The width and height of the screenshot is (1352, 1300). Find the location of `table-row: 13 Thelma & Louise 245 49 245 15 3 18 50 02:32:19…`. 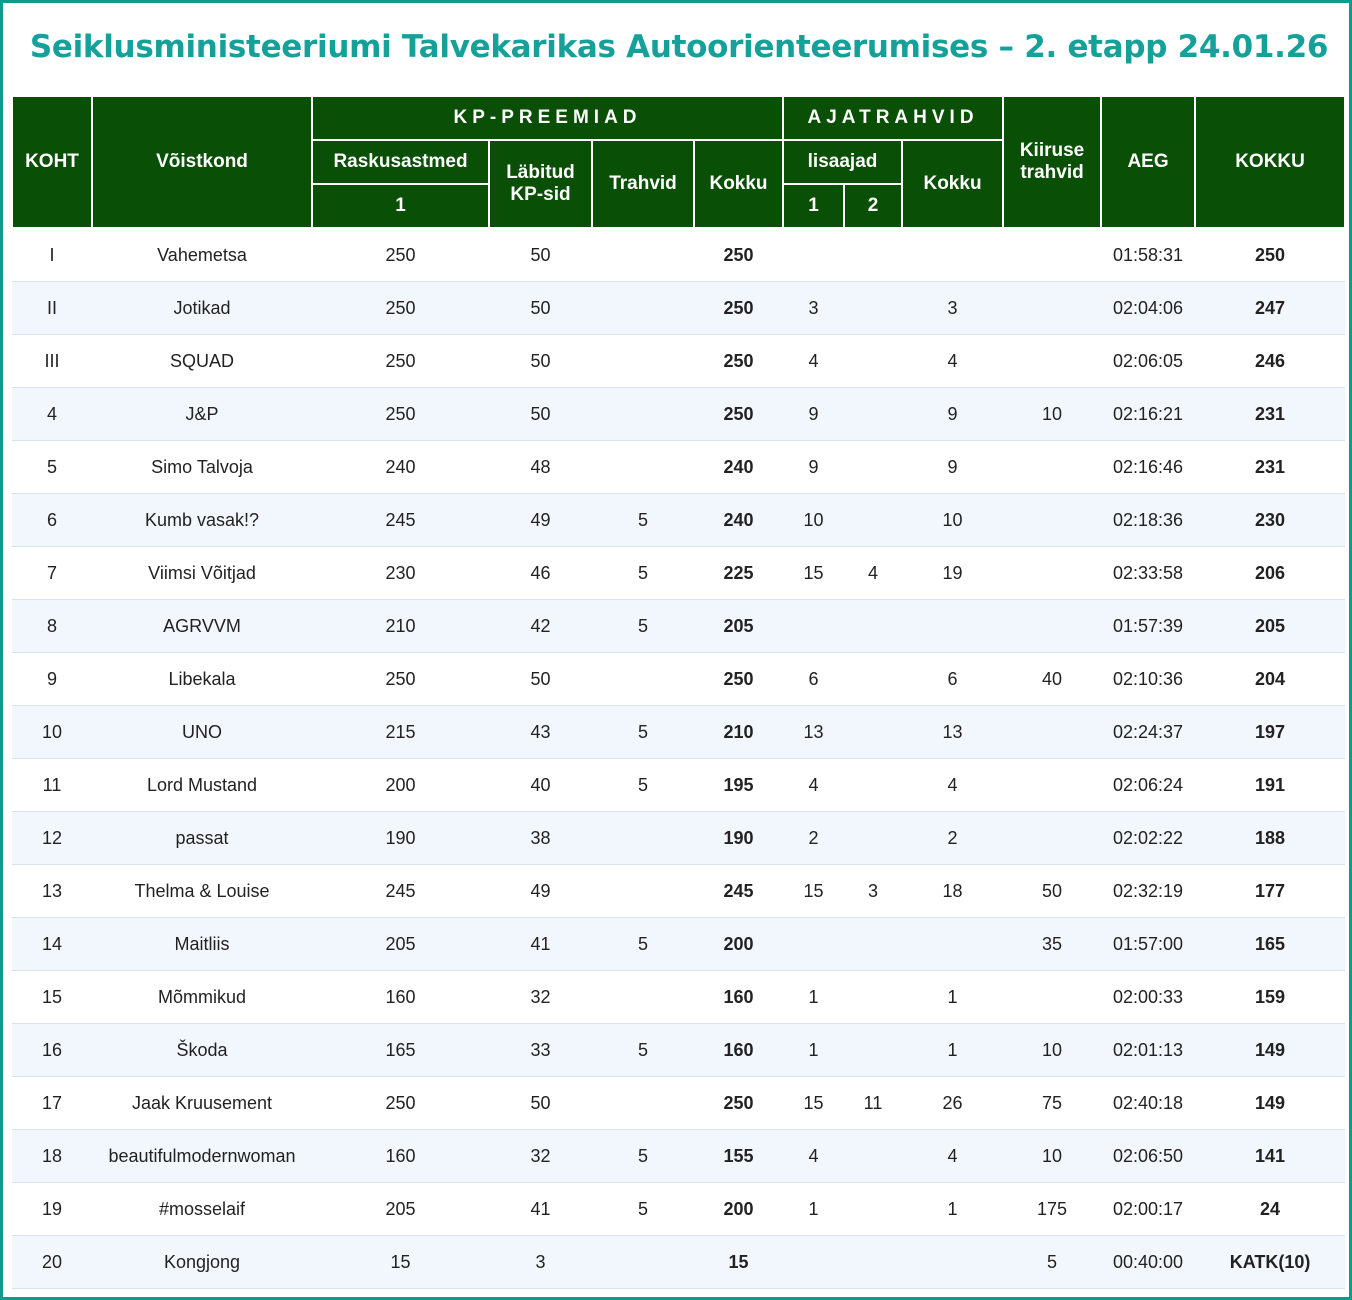

table-row: 13 Thelma & Louise 245 49 245 15 3 18 50 02:32:19… is located at coordinates (679, 891).